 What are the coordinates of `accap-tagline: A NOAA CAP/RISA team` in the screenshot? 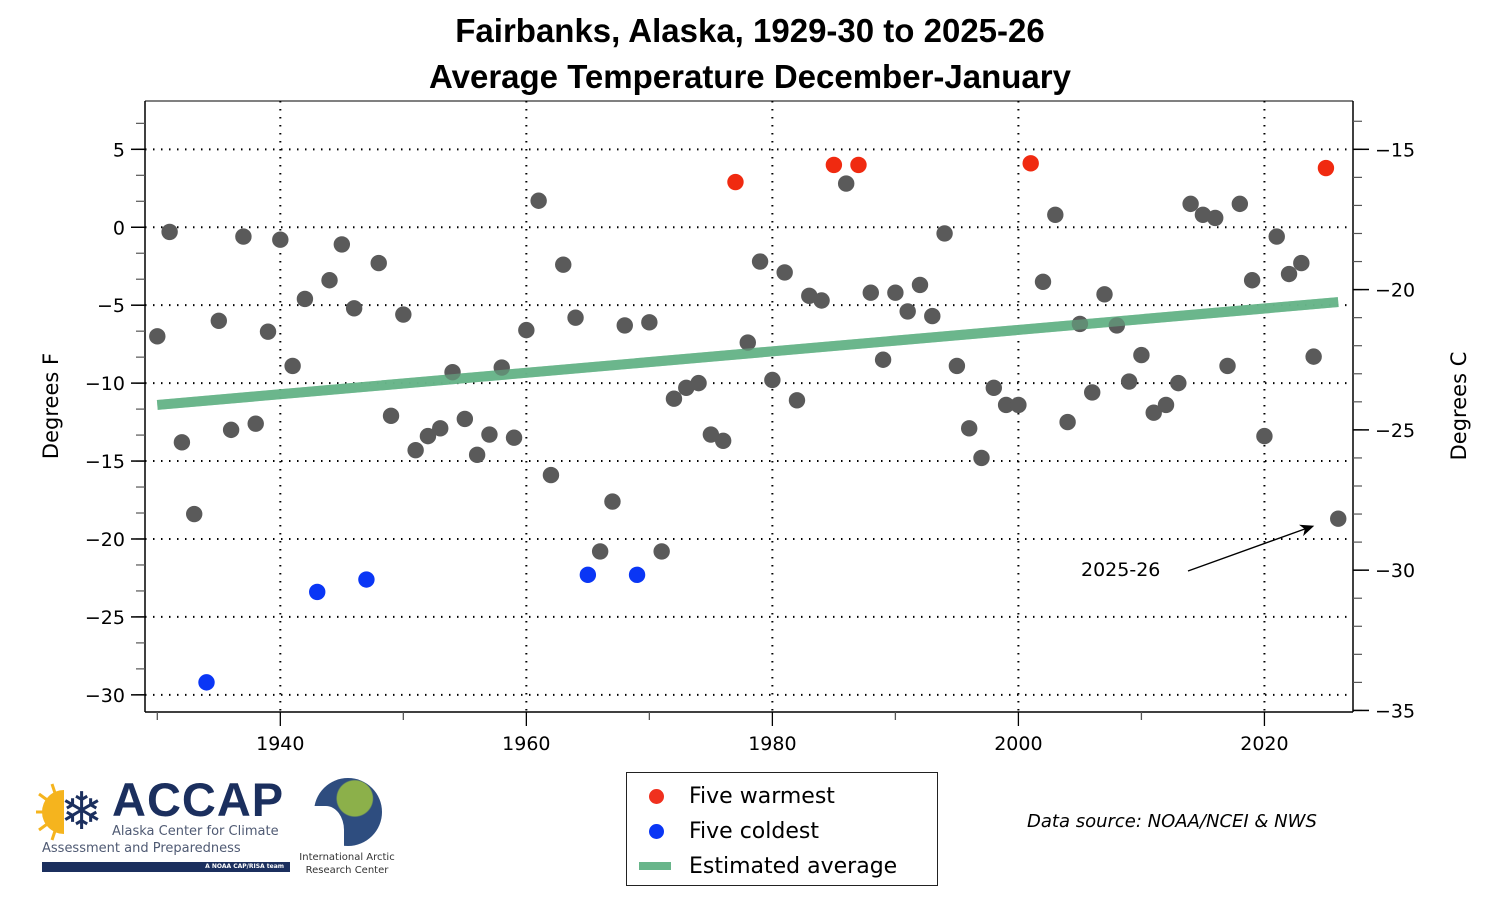 It's located at (166, 867).